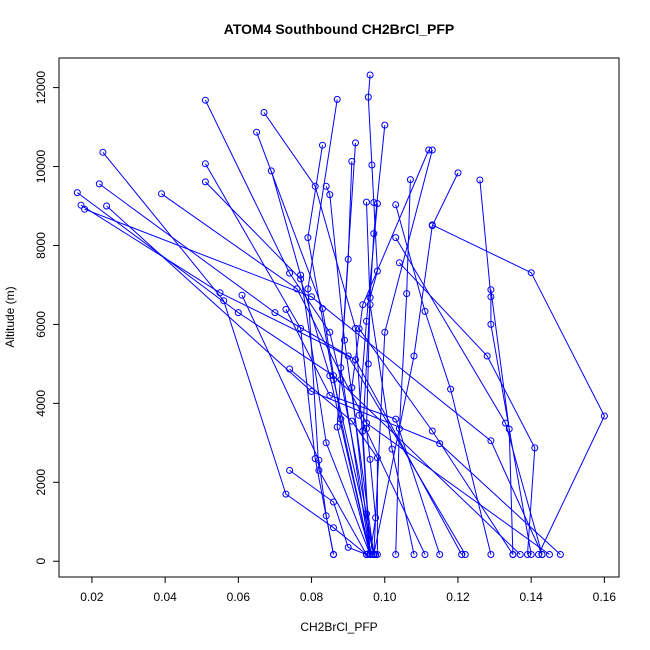 This screenshot has width=650, height=650. Describe the element at coordinates (41, 403) in the screenshot. I see `y-tick-label: 4000` at that location.